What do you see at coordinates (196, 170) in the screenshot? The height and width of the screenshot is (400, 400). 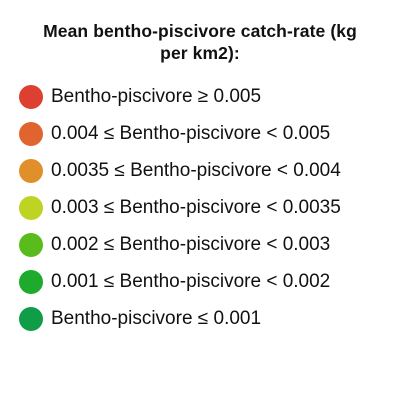 I see `legend-item-label: 0.0035 ≤ Bentho-piscivore < 0.004` at bounding box center [196, 170].